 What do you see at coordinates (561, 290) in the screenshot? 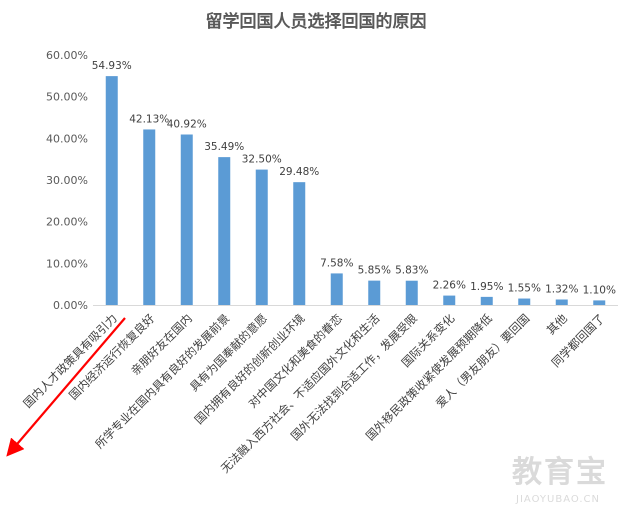
I see `data-label: 1.32%` at bounding box center [561, 290].